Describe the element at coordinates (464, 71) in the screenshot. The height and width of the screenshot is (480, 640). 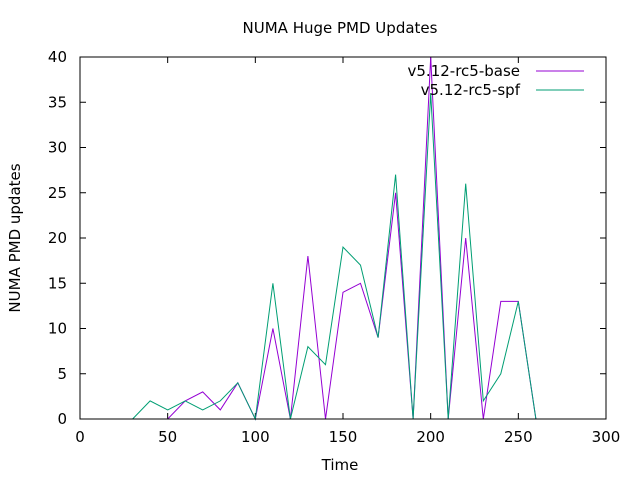
I see `legend-label: v5.12-rc5-base` at that location.